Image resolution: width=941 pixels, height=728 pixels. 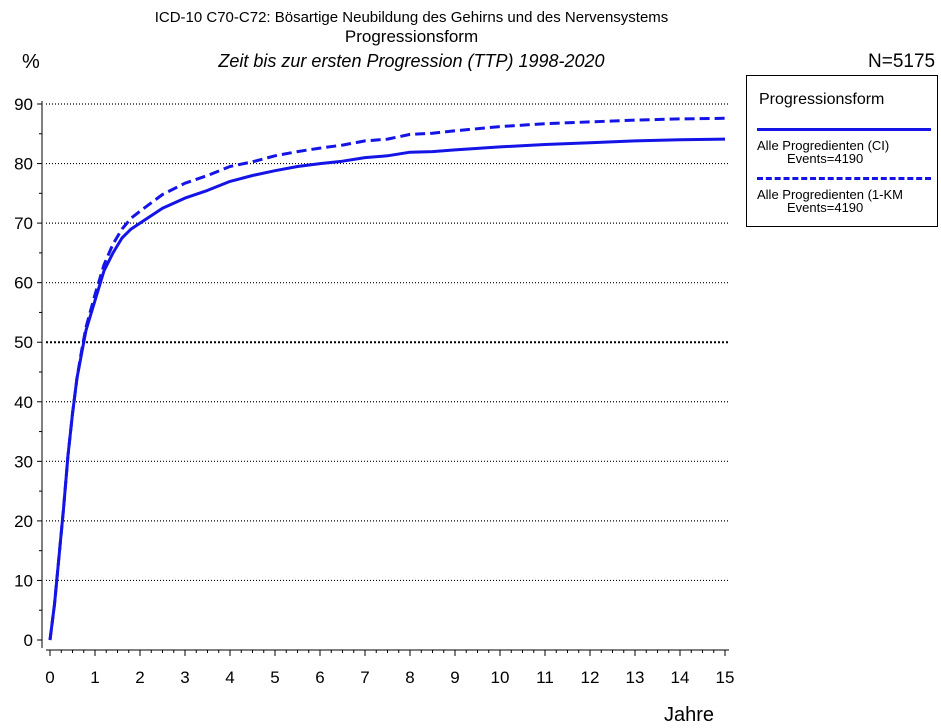 I want to click on n-count-label: N=5175, so click(x=902, y=61).